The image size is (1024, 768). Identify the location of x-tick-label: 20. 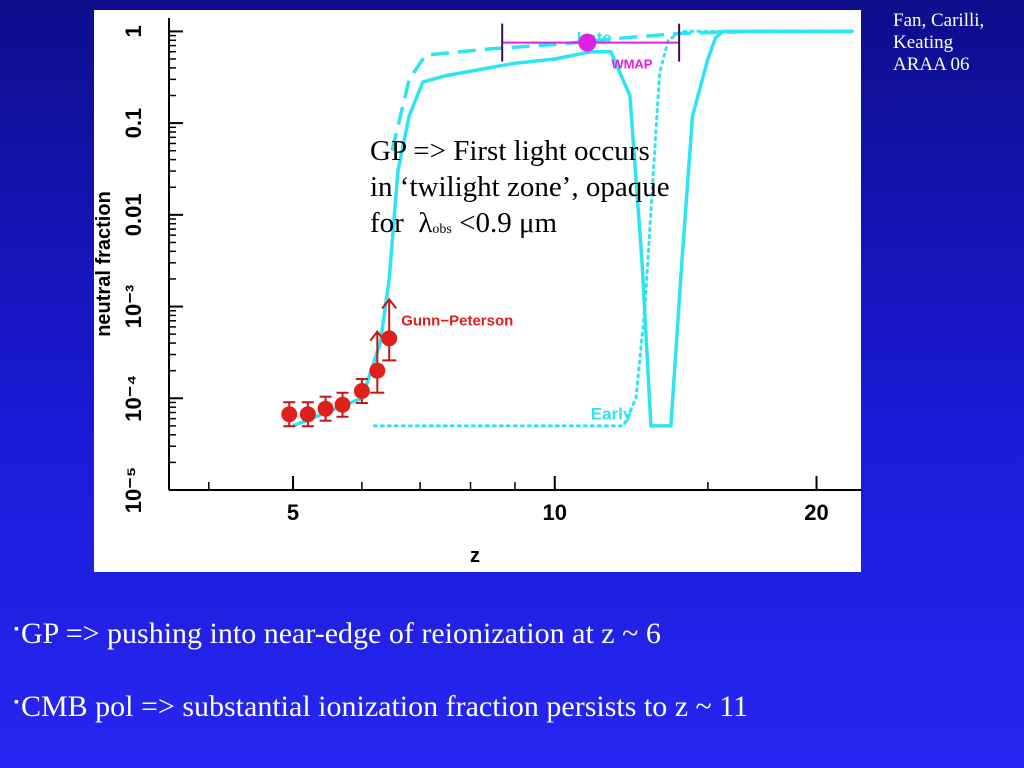
(816, 512).